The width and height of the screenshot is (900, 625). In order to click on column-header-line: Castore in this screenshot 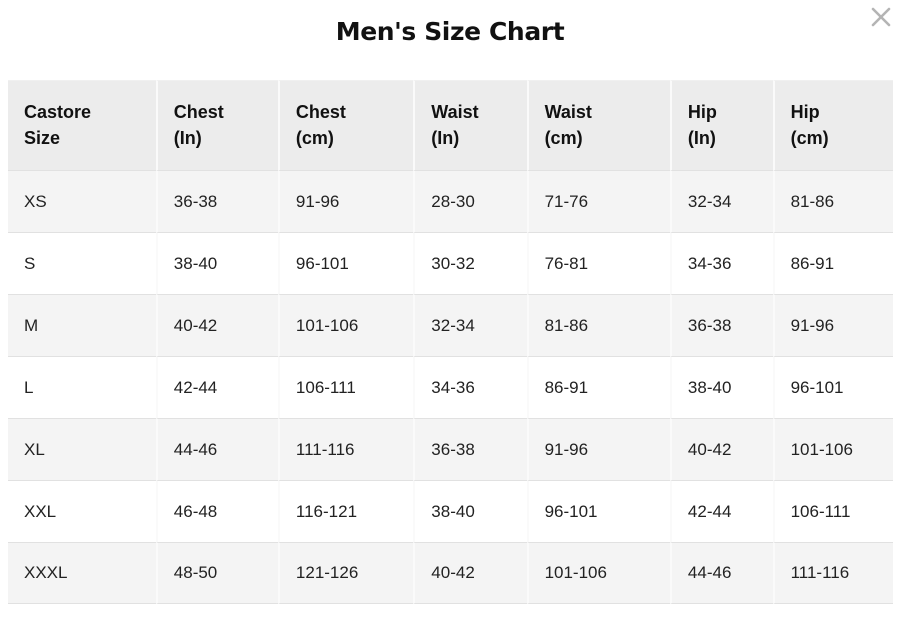, I will do `click(58, 111)`.